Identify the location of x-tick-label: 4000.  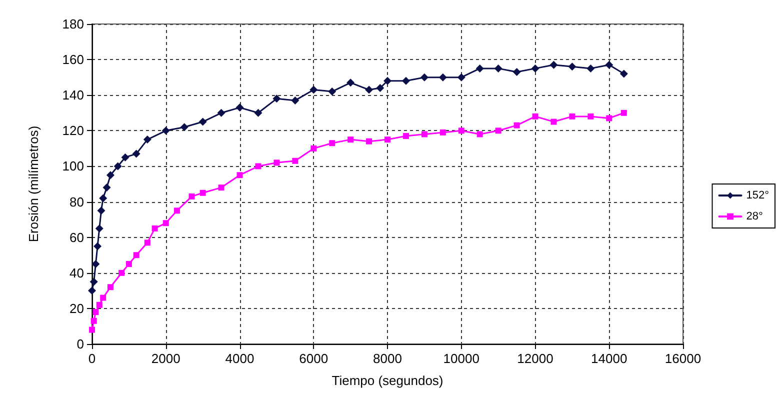
(239, 358).